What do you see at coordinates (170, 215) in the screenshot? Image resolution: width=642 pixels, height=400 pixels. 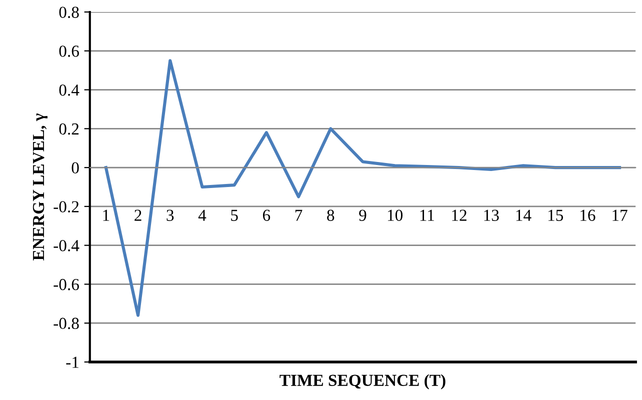 I see `x-tick-label: 3` at bounding box center [170, 215].